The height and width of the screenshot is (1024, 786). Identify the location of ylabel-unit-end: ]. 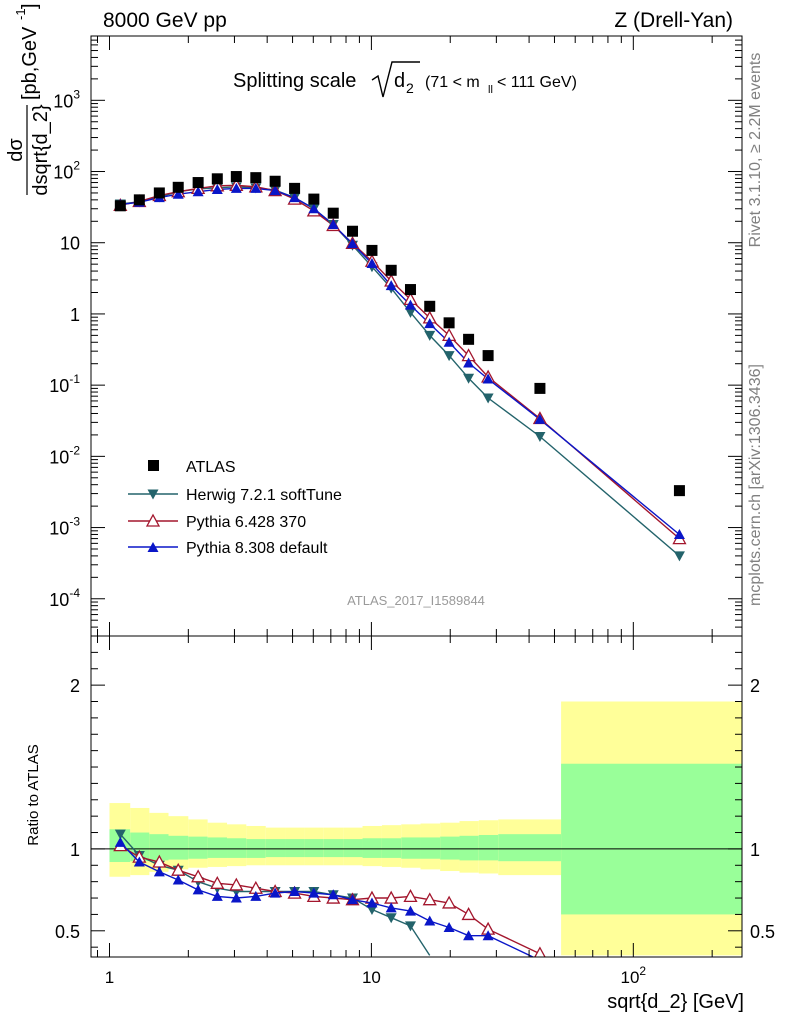
(30, 6).